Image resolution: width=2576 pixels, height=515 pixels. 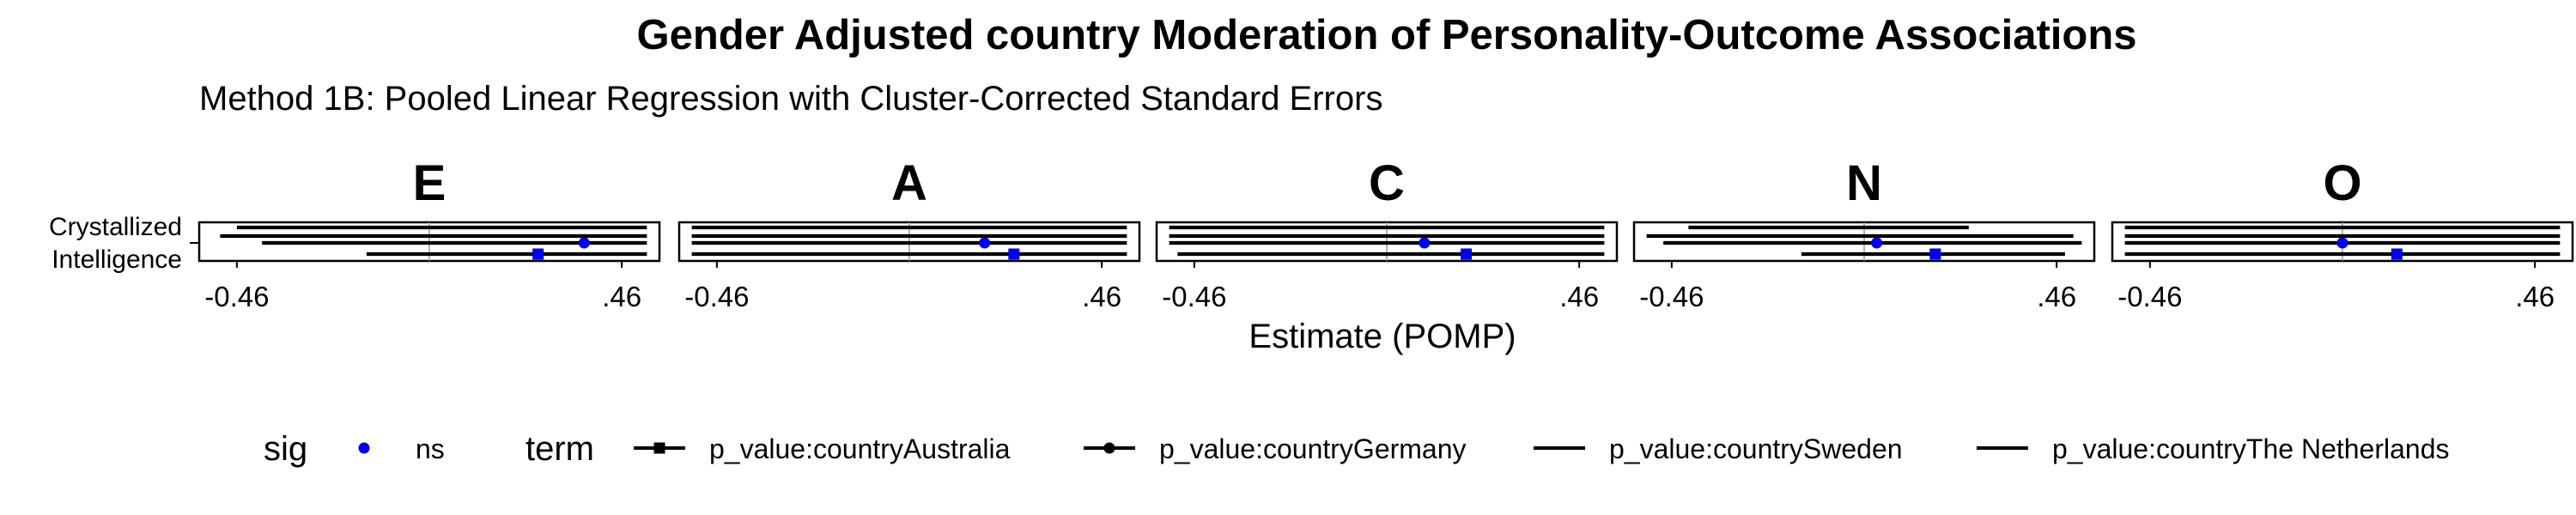 I want to click on panel-label-e: E, so click(x=430, y=183).